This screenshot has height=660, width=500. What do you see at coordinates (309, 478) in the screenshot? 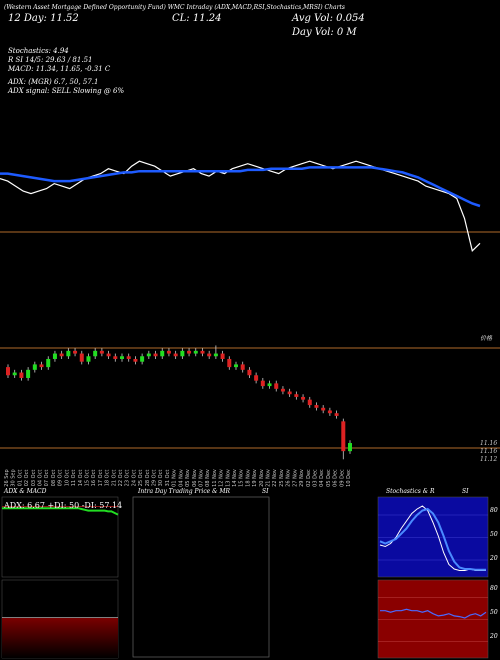
I see `x-axis-tick-label: 02 Dec` at bounding box center [309, 478].